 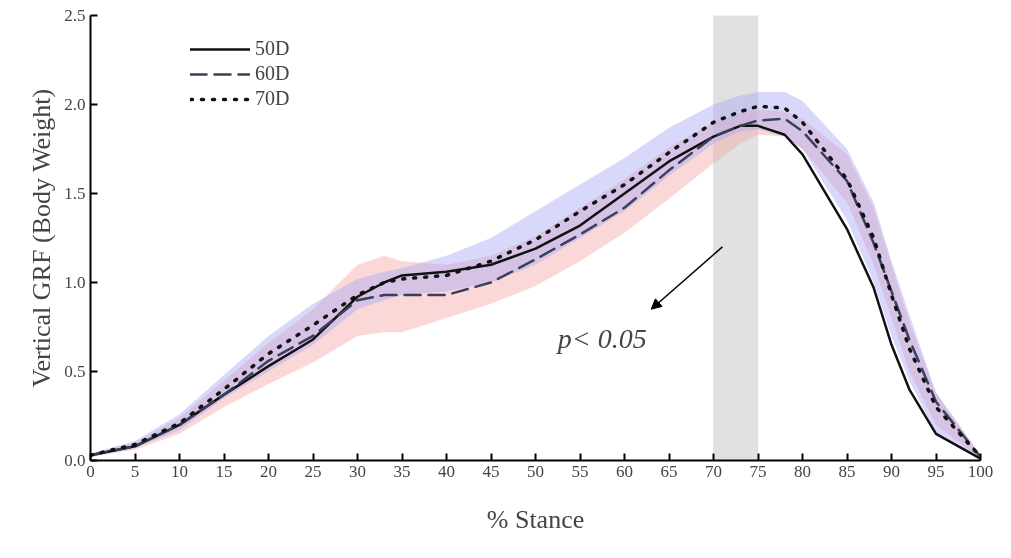 I want to click on y-tick-label: 0.5, so click(x=75, y=371).